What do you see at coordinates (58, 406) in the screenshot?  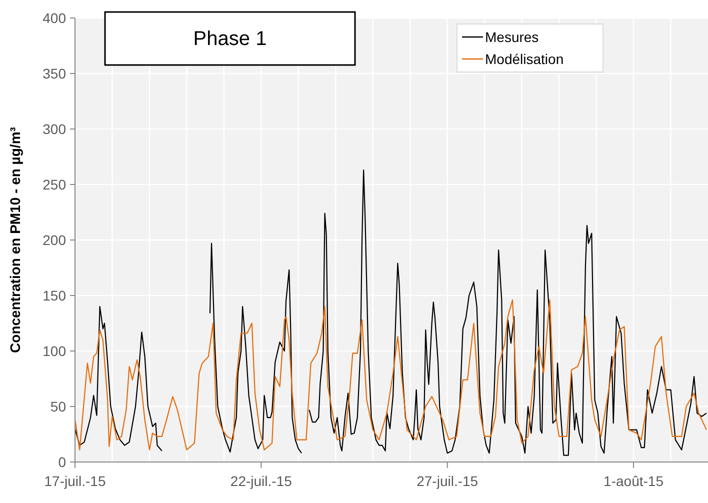 I see `y-tick-label: 50` at bounding box center [58, 406].